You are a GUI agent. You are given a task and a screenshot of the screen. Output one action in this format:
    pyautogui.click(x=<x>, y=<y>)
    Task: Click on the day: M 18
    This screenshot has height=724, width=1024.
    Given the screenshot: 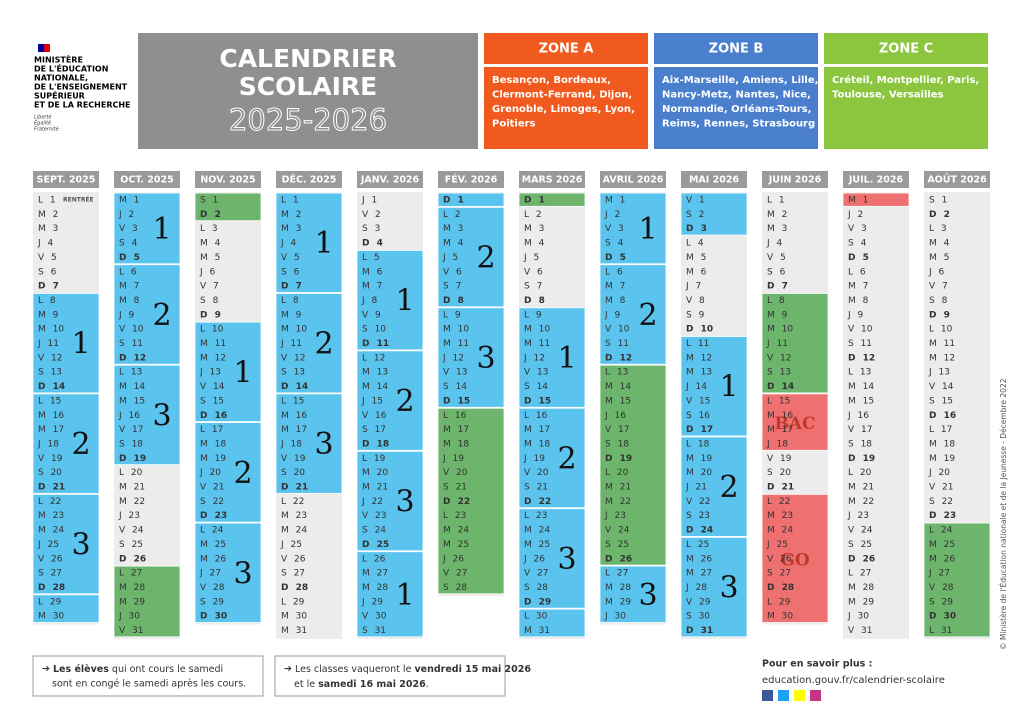 What is the action you would take?
    pyautogui.click(x=456, y=444)
    